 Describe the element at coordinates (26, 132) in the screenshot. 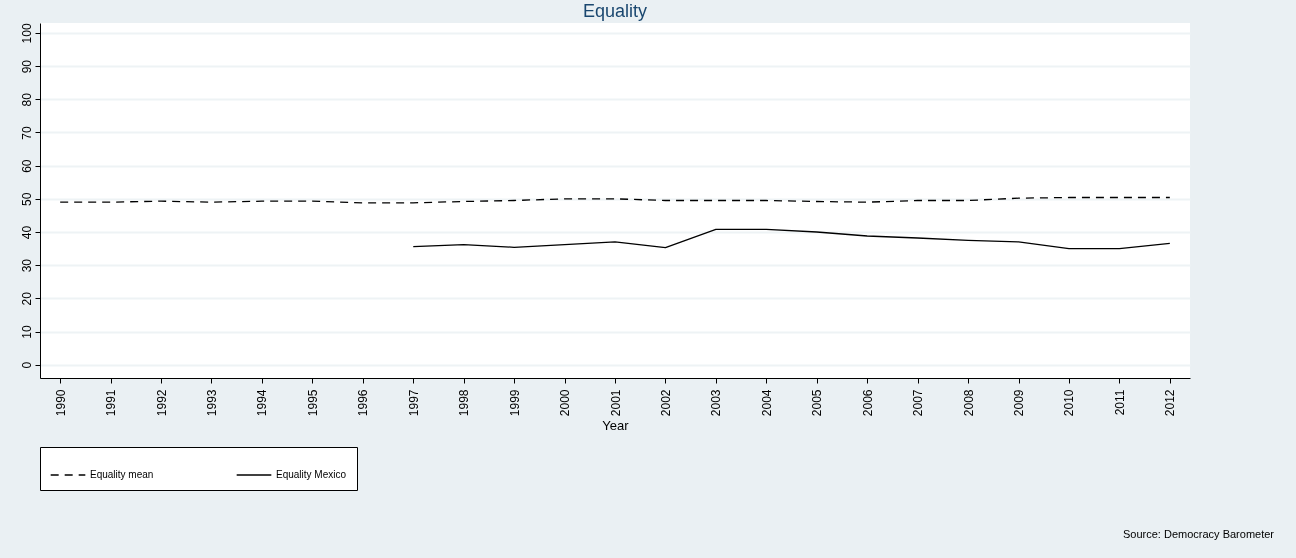

I see `y-tick-label: 70` at that location.